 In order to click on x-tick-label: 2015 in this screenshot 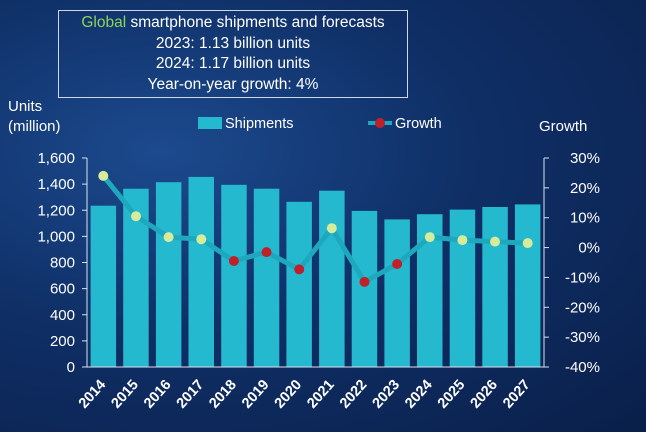, I will do `click(124, 394)`.